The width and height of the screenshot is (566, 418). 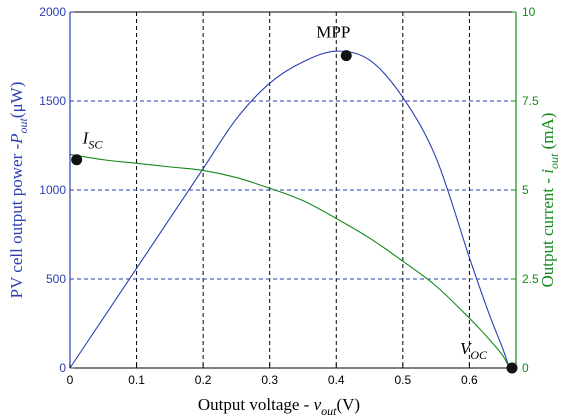 What do you see at coordinates (269, 380) in the screenshot?
I see `x-tick-label: 0.3` at bounding box center [269, 380].